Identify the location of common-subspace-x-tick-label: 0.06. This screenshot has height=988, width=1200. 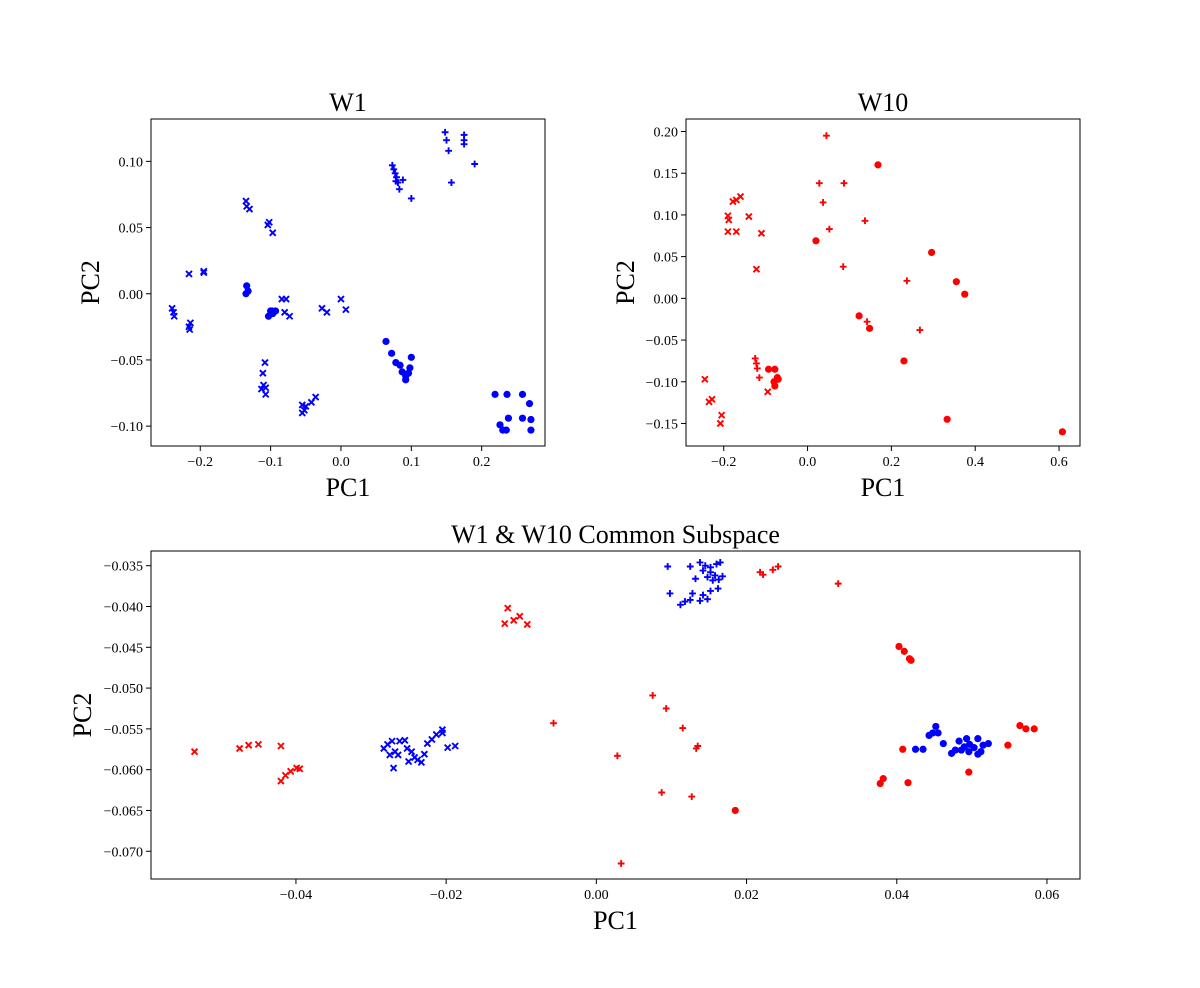
(1047, 895).